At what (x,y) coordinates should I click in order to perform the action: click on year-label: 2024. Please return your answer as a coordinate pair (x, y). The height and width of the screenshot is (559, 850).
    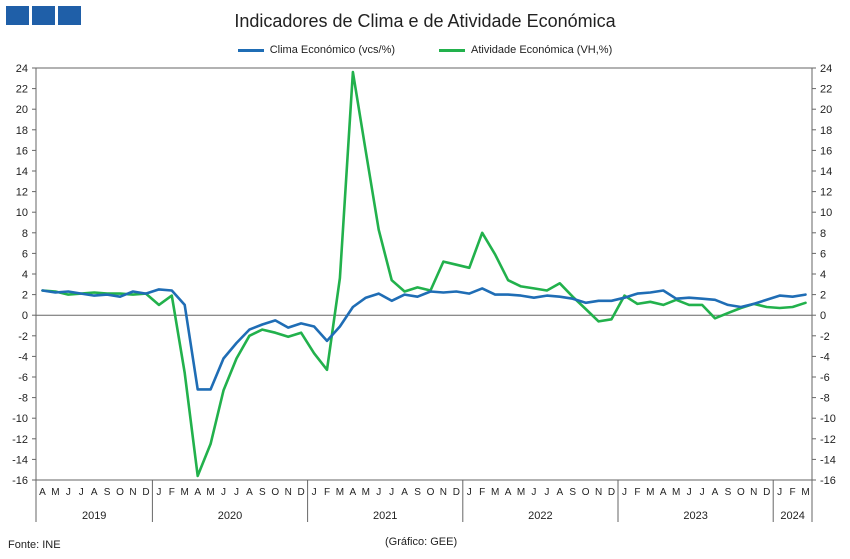
    Looking at the image, I should click on (792, 516).